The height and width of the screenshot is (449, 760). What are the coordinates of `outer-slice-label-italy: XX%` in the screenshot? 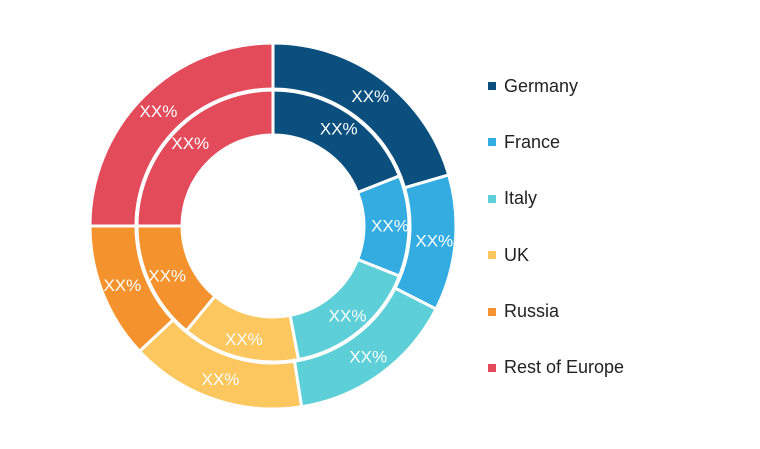 It's located at (368, 357).